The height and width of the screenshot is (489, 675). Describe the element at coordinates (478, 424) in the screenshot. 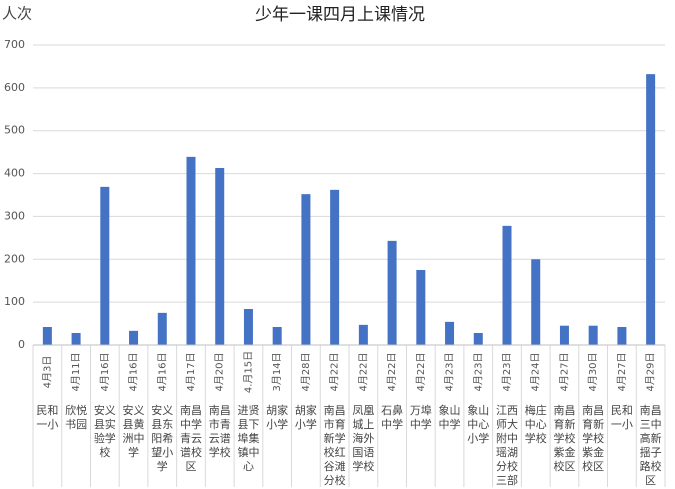

I see `x-tick-label: 象山中心小学` at that location.